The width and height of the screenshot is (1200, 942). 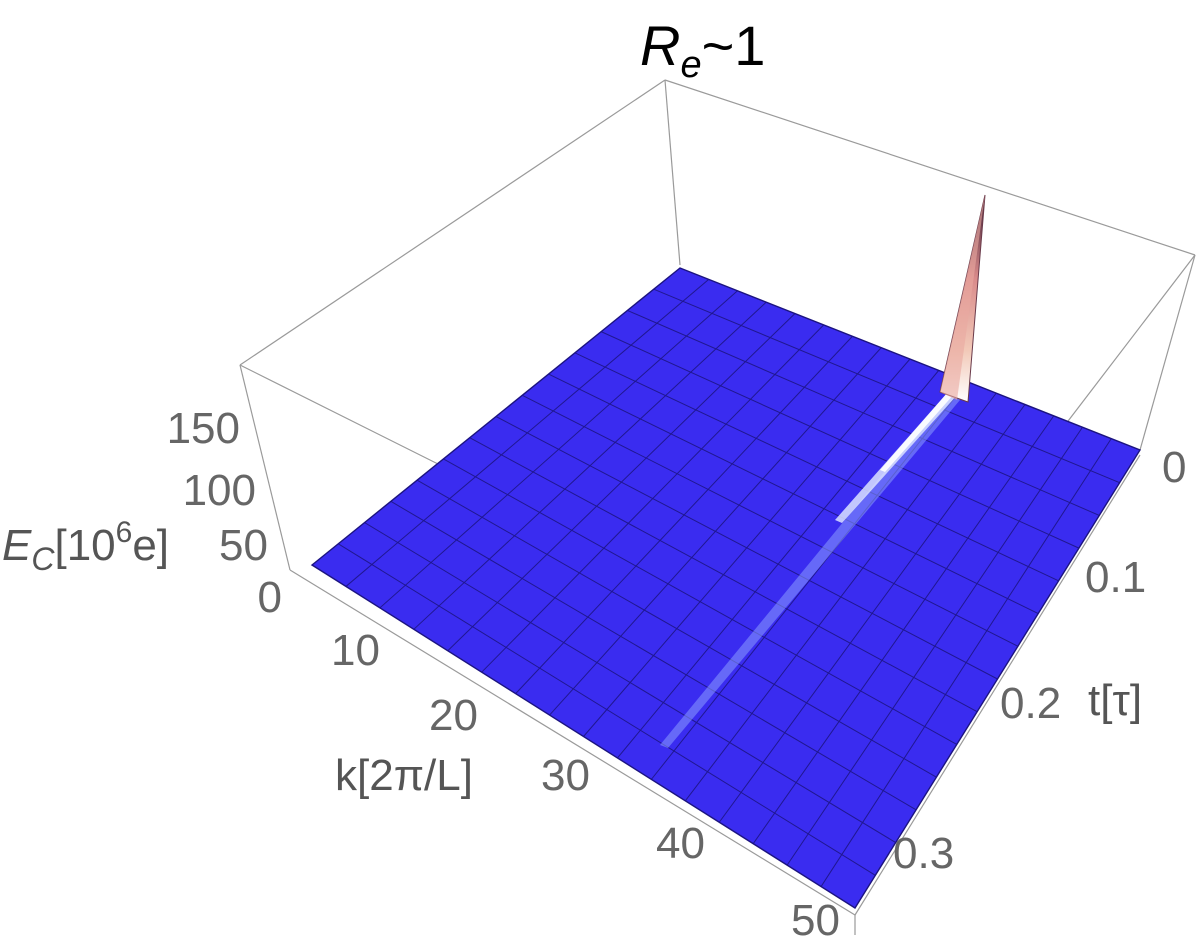 What do you see at coordinates (962, 298) in the screenshot?
I see `peak-spike` at bounding box center [962, 298].